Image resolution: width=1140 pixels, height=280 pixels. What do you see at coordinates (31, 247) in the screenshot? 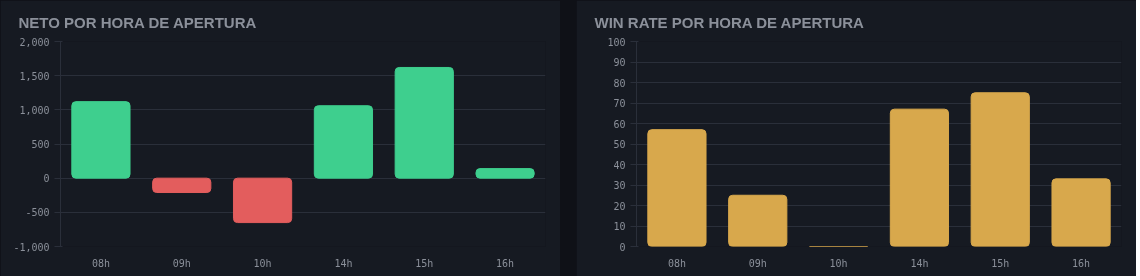
I see `y-tick-label: -1,000` at bounding box center [31, 247].